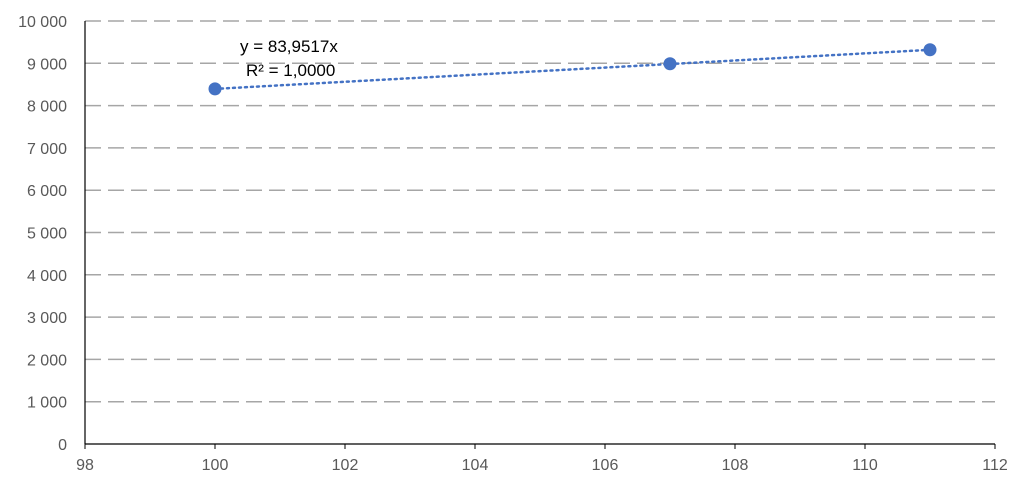 The height and width of the screenshot is (479, 1015). What do you see at coordinates (345, 465) in the screenshot?
I see `x-tick-label: 102` at bounding box center [345, 465].